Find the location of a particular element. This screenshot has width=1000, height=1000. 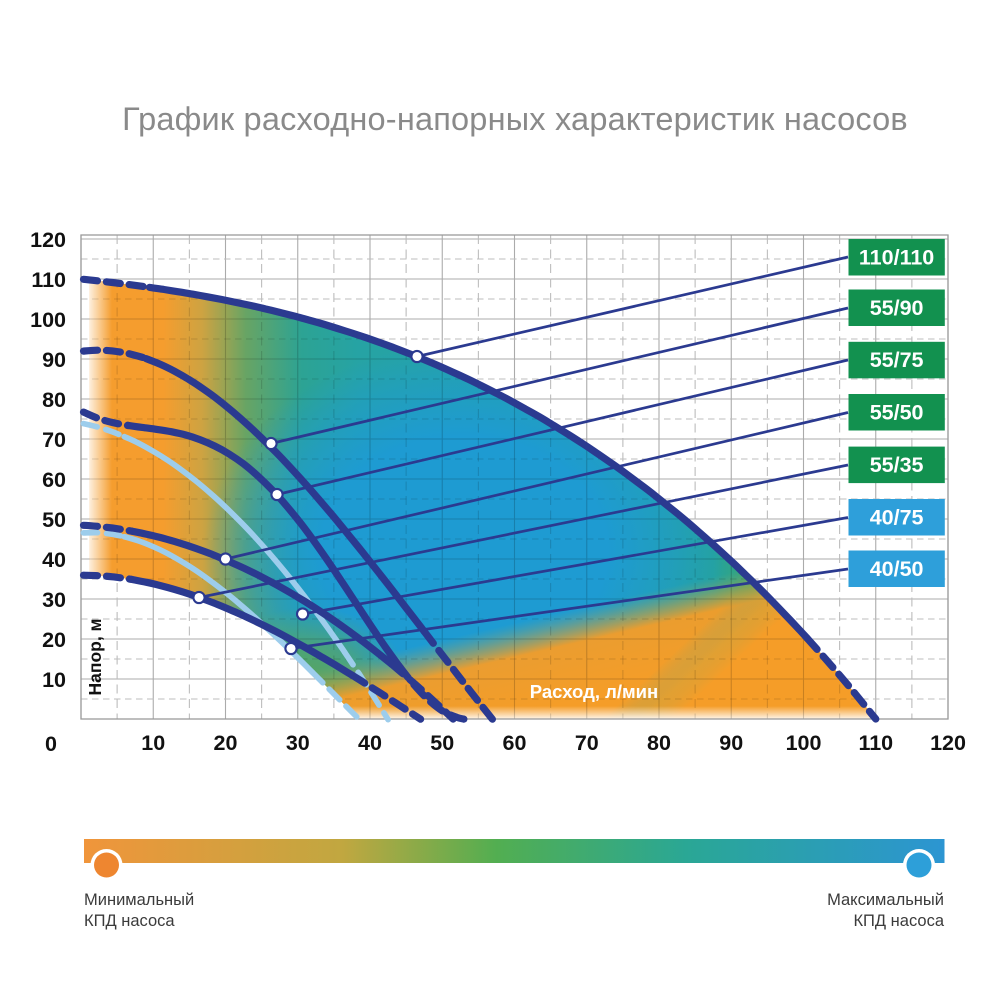

svg-text: 110/110 is located at coordinates (896, 257).